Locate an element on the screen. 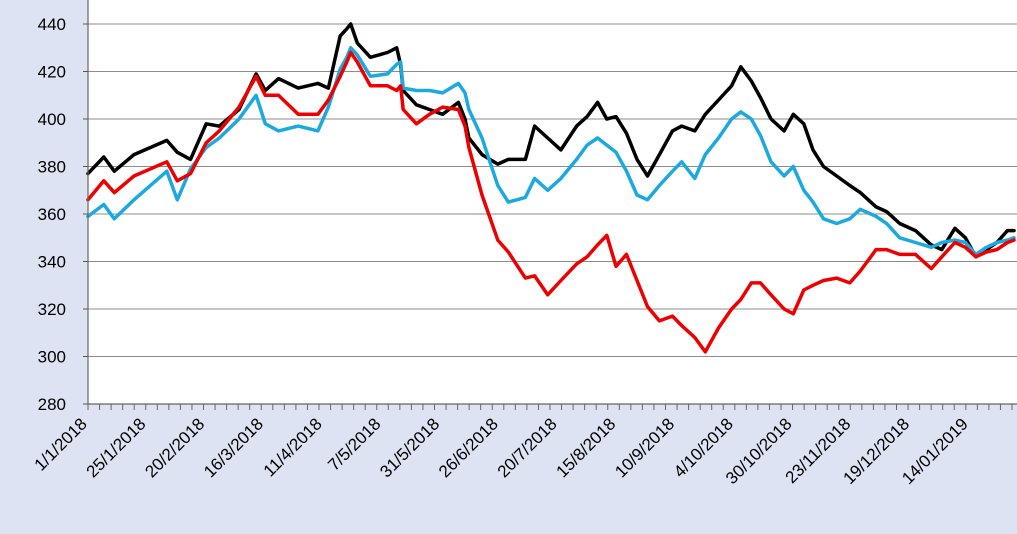 The image size is (1017, 534). x-tick-label: 26/6/2018 is located at coordinates (468, 447).